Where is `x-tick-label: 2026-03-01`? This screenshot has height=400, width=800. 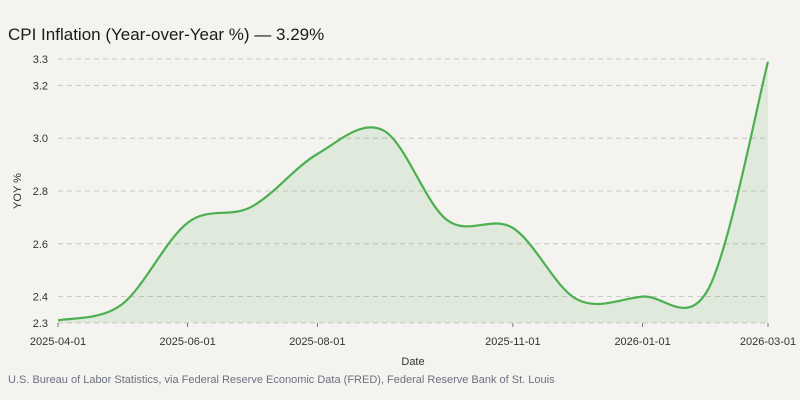
x-tick-label: 2026-03-01 is located at coordinates (768, 342).